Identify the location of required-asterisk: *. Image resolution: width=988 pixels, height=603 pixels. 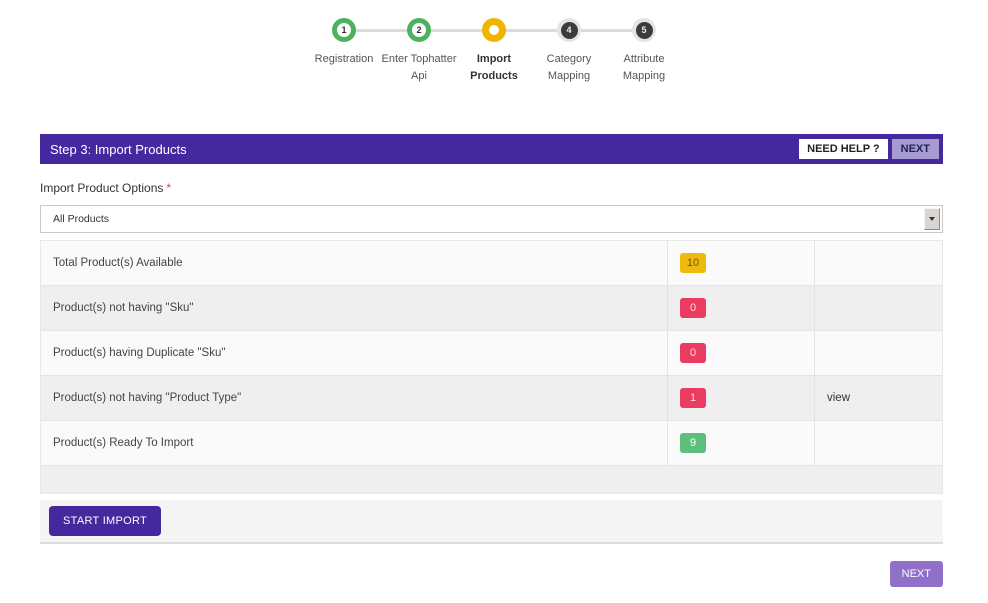
(169, 188).